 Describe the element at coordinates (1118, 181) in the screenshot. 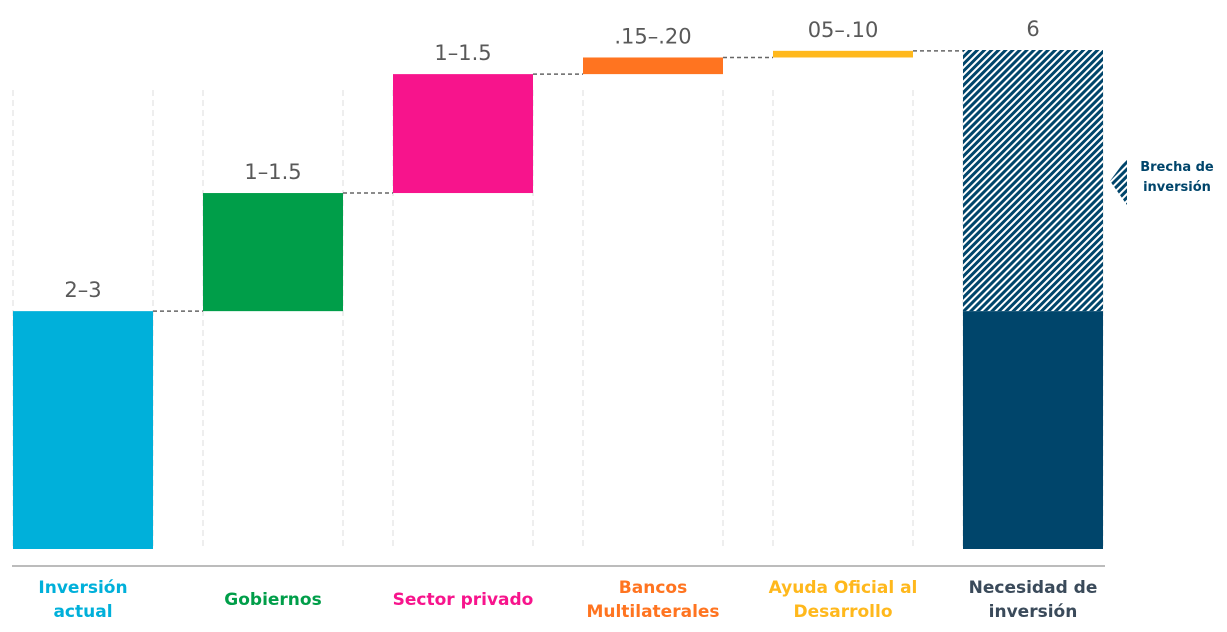

I see `gap-arrow` at that location.